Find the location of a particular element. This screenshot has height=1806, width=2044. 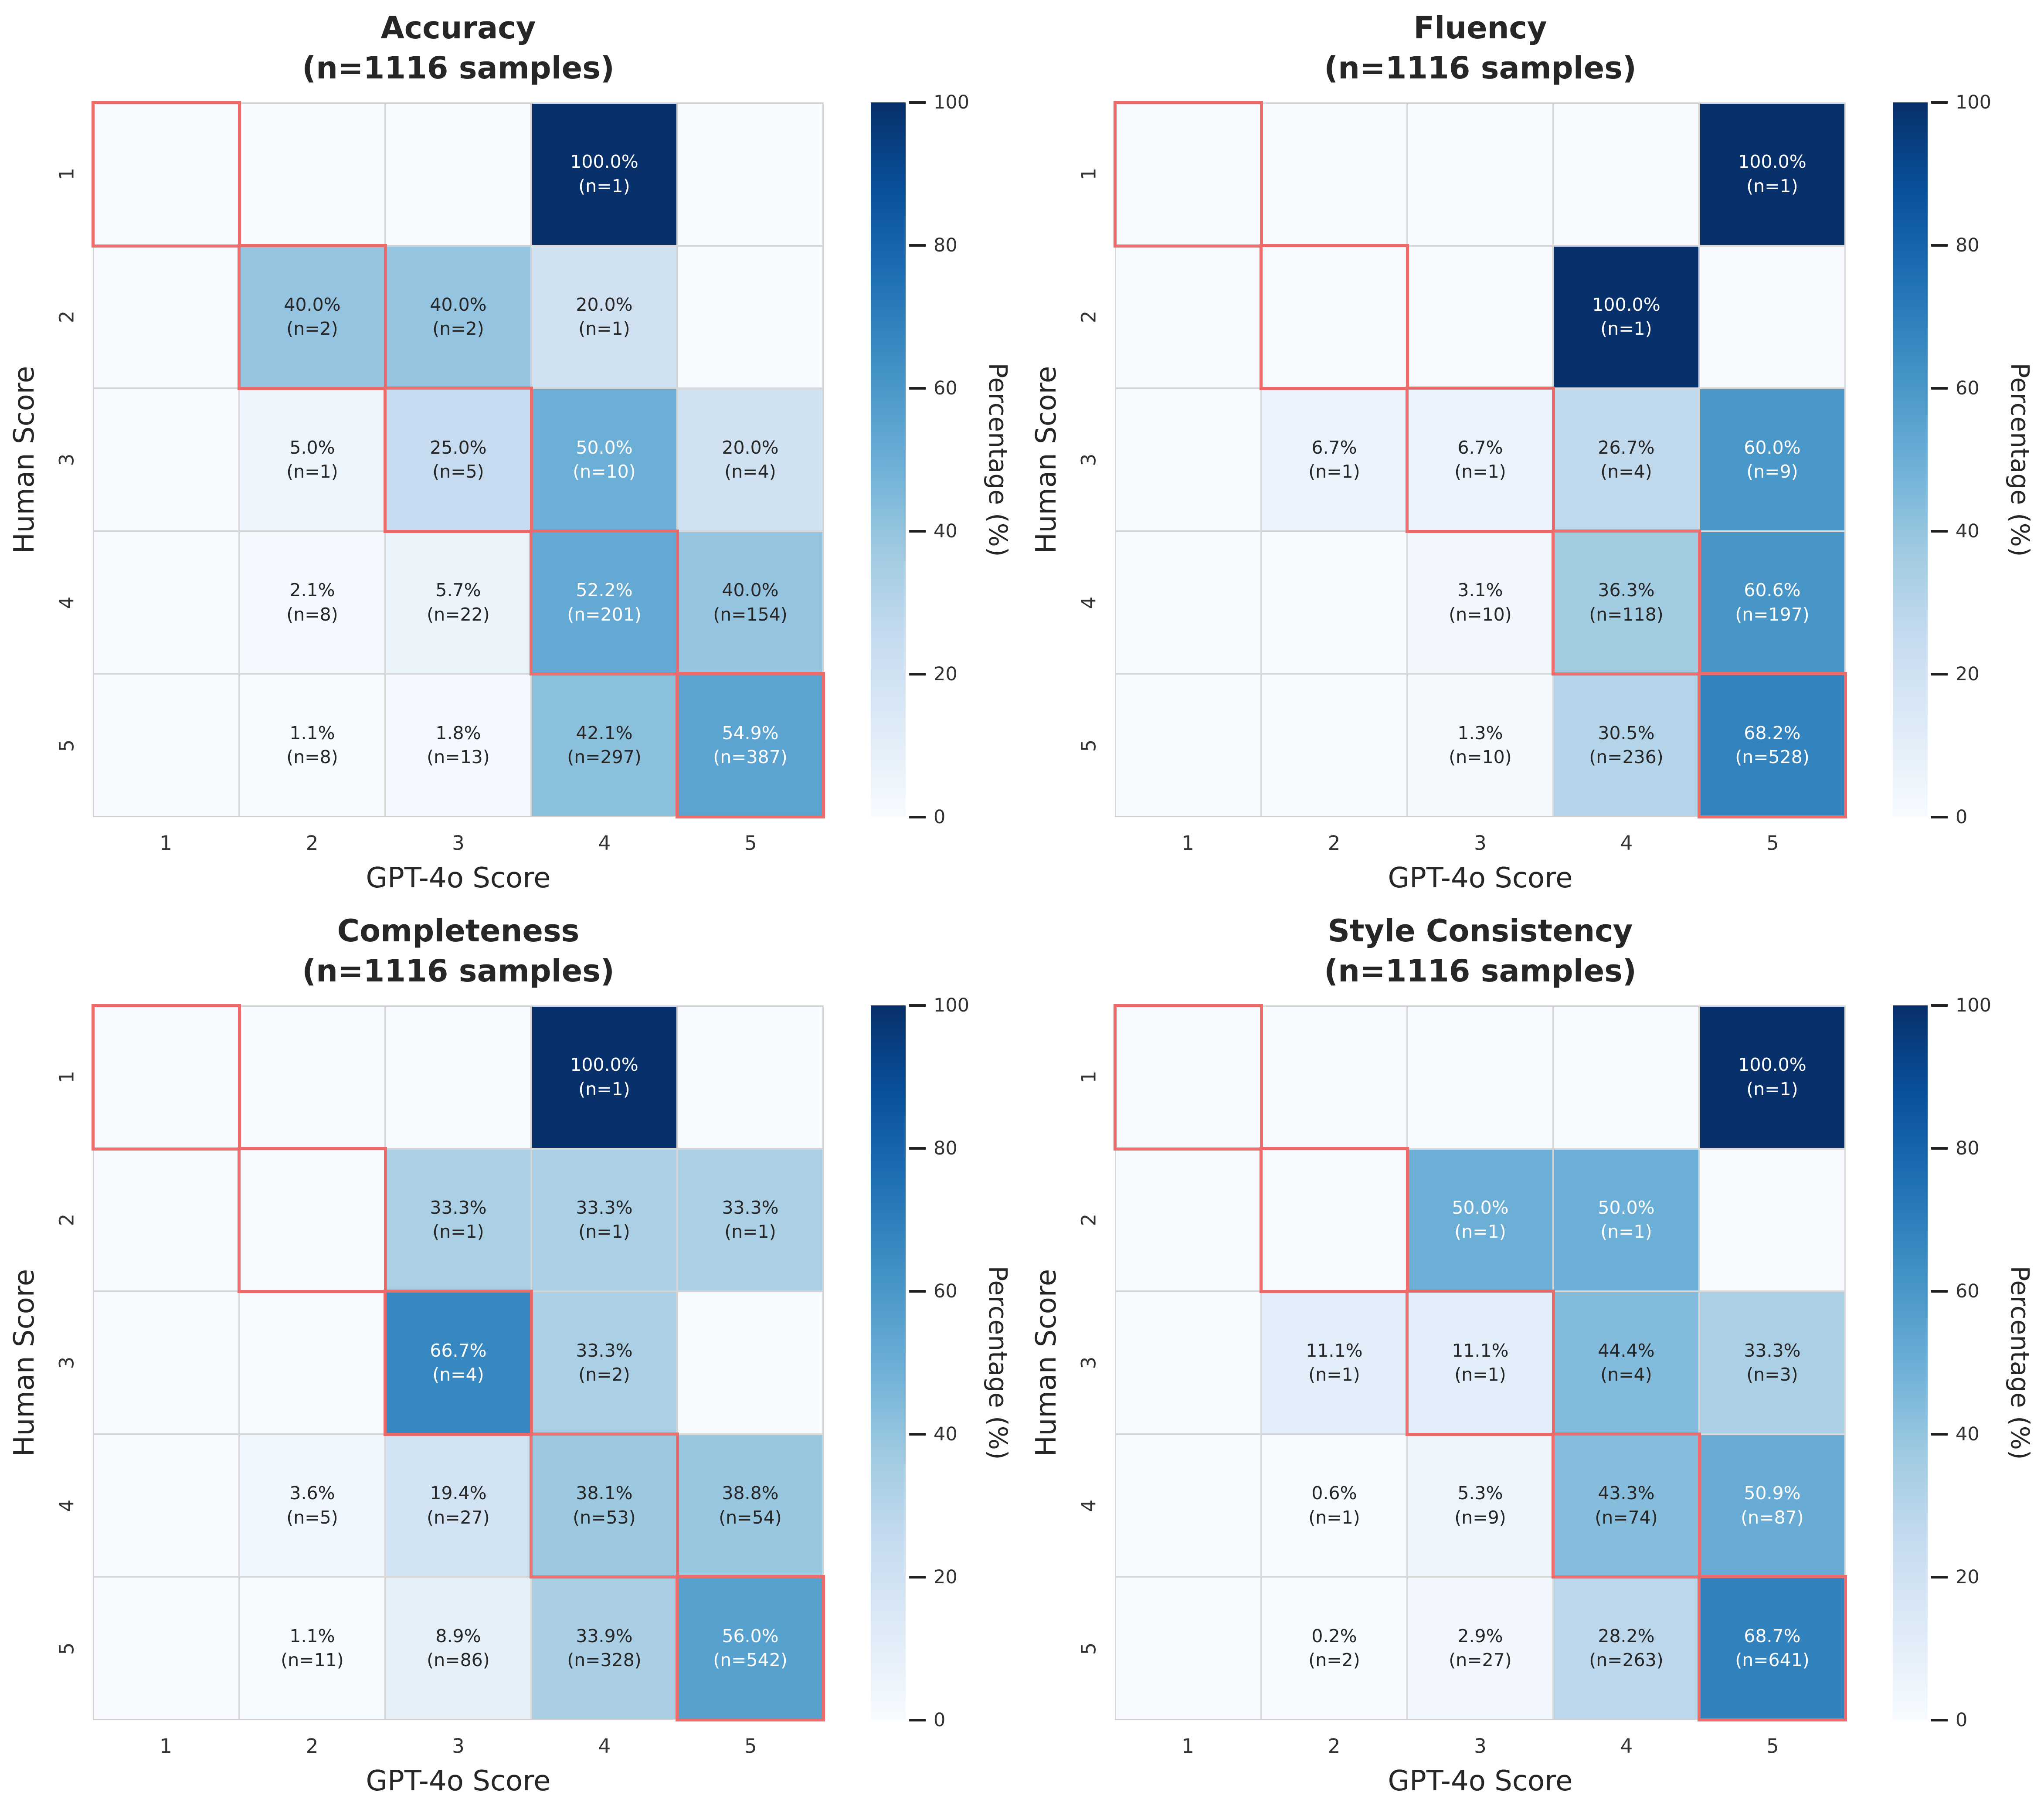

colorbar-tick-label: 40 is located at coordinates (945, 1434).